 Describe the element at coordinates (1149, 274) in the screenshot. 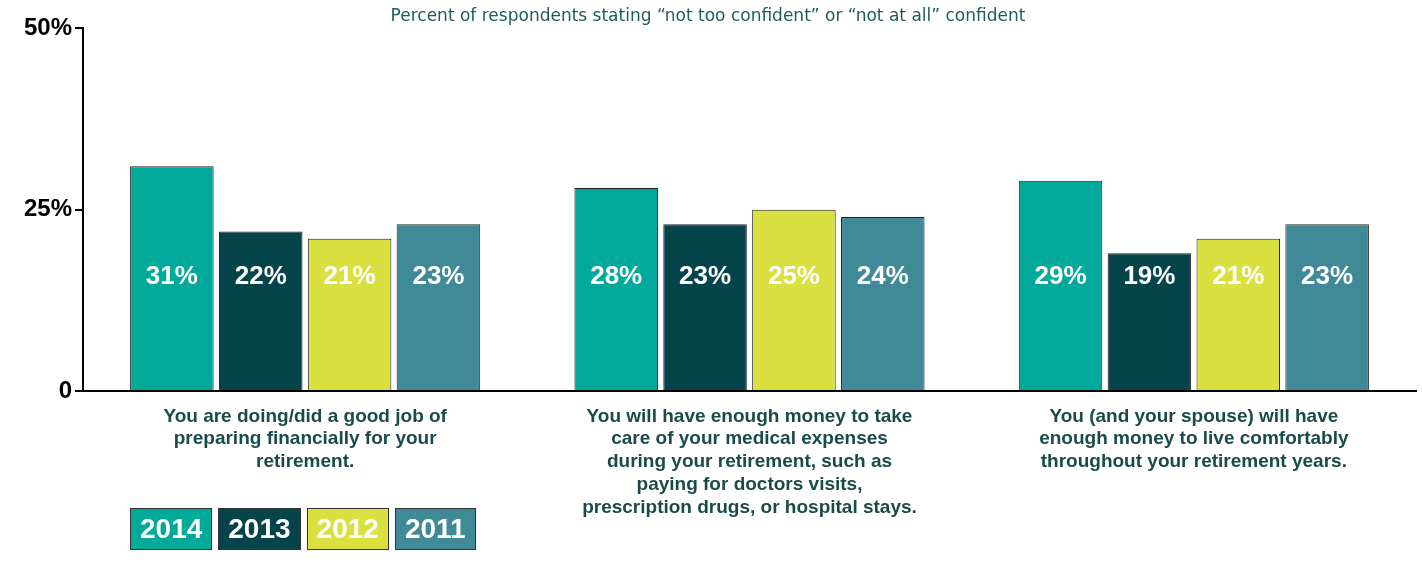

I see `data-label: 19%` at that location.